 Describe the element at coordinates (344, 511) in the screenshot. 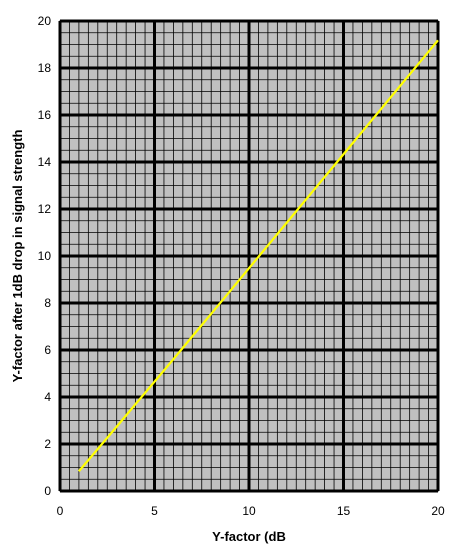

I see `x-tick-label: 15` at that location.